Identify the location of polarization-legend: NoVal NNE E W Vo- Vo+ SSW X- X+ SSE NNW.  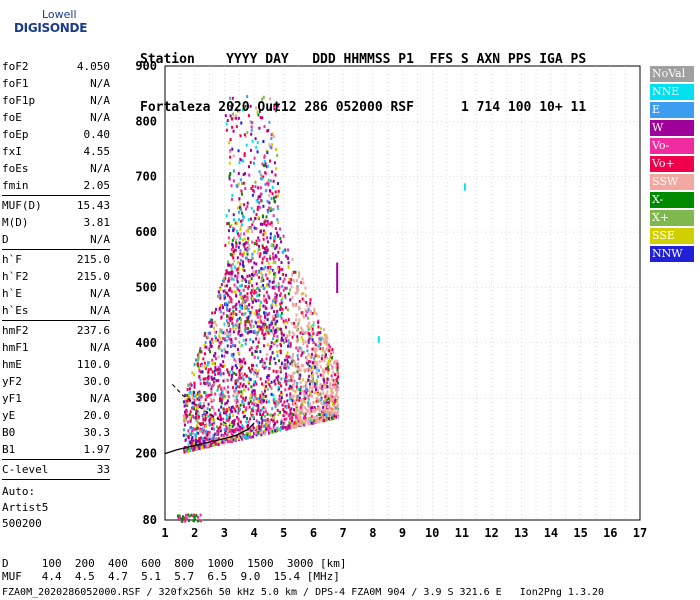
(672, 165).